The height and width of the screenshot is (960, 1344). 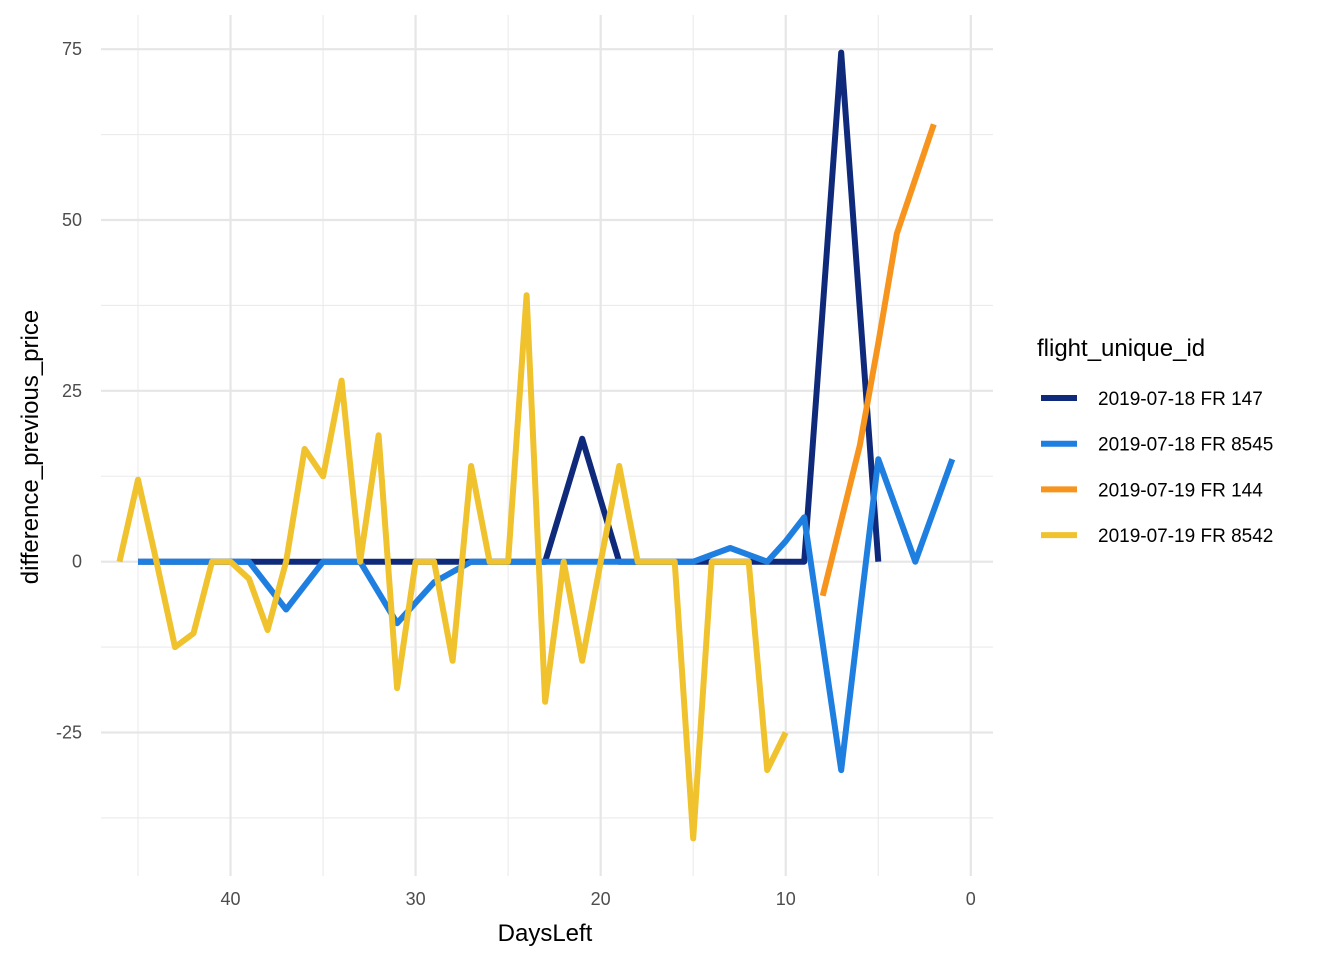 I want to click on x-tick-label: 30, so click(x=416, y=899).